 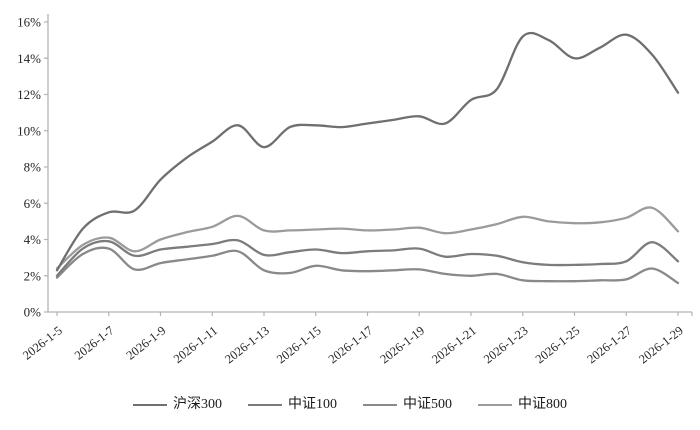 What do you see at coordinates (299, 344) in the screenshot?
I see `x-axis-label: 2026-1-15` at bounding box center [299, 344].